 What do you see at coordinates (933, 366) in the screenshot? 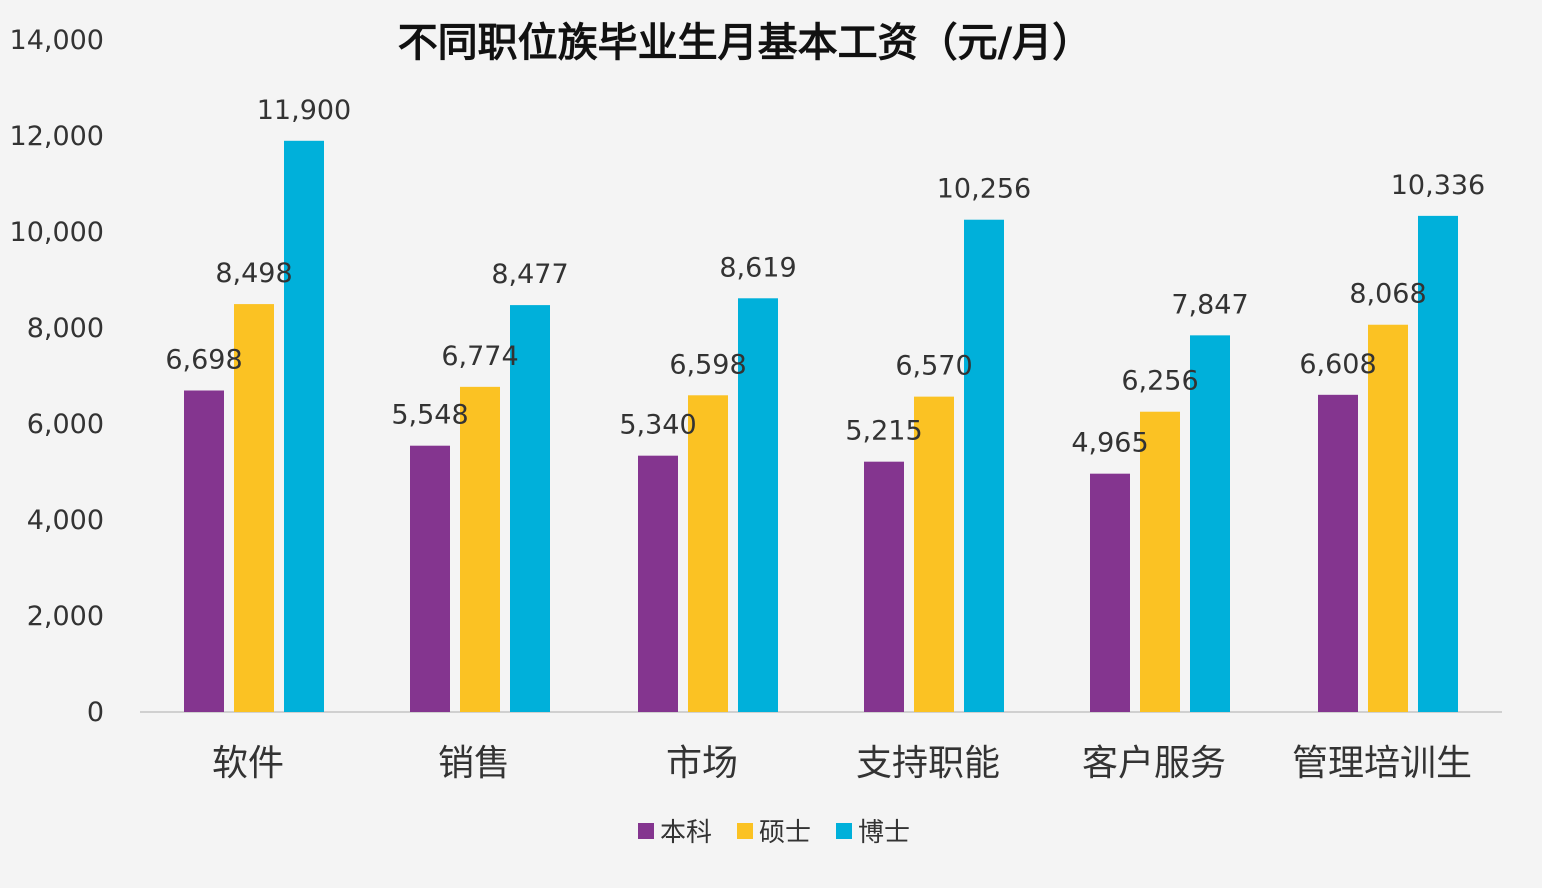
I see `data-label: 6,570` at bounding box center [933, 366].